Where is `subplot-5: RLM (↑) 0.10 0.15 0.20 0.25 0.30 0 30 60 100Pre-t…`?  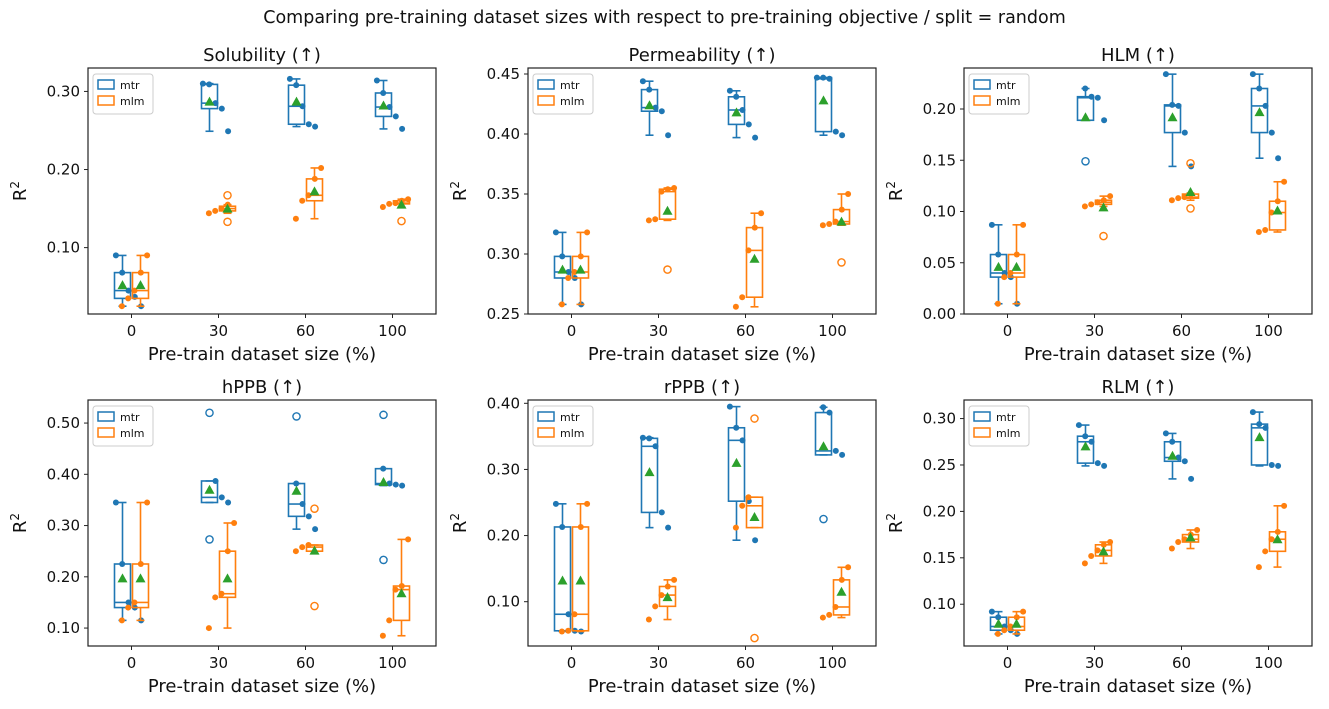 subplot-5: RLM (↑) 0.10 0.15 0.20 0.25 0.30 0 30 60 100Pre-t… is located at coordinates (1098, 537).